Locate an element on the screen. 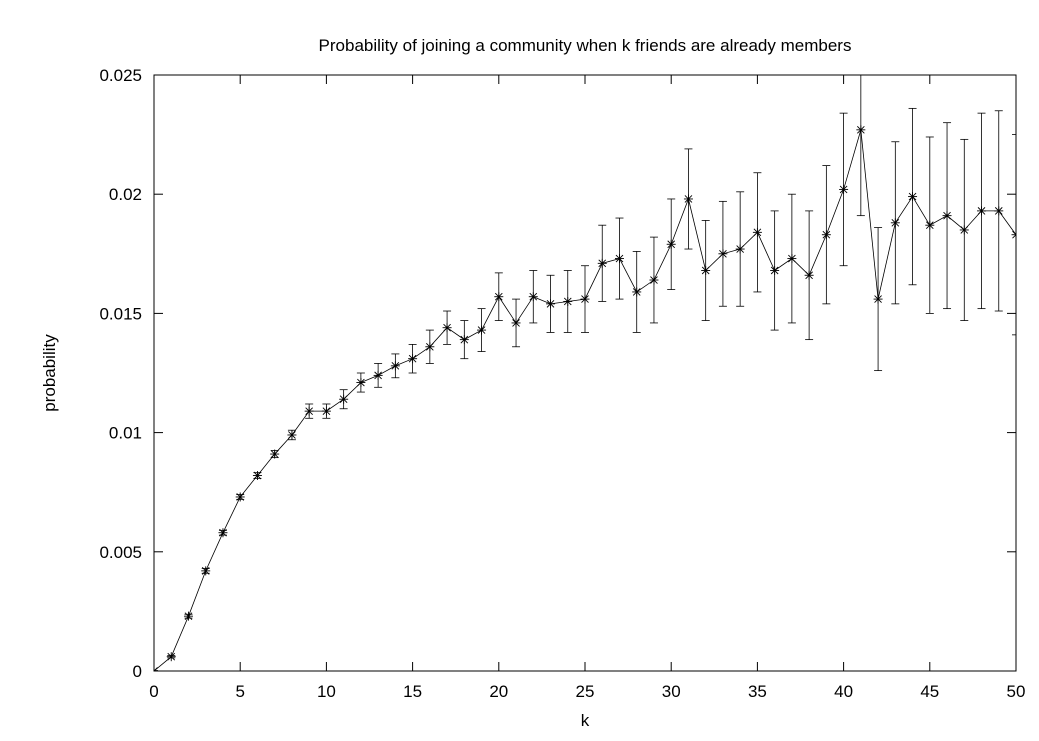  x-tick-label: 35 is located at coordinates (757, 691).